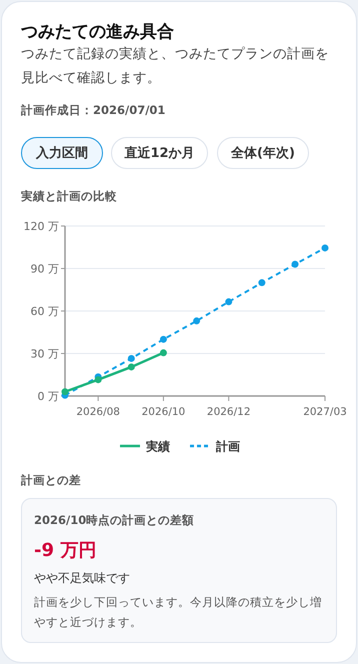 Image resolution: width=358 pixels, height=664 pixels. Describe the element at coordinates (62, 153) in the screenshot. I see `text: 入力区間` at that location.